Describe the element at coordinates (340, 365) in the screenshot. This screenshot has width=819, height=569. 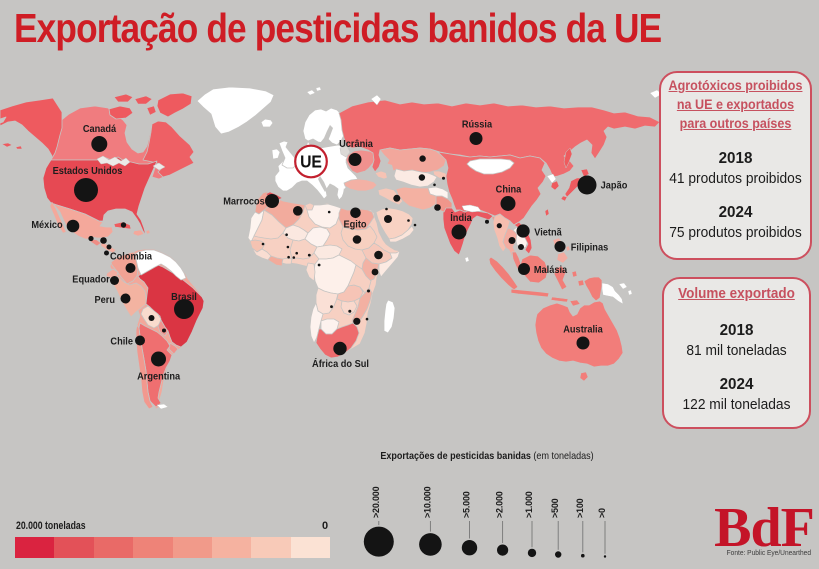
I see `svg-text: África do Sul` at that location.